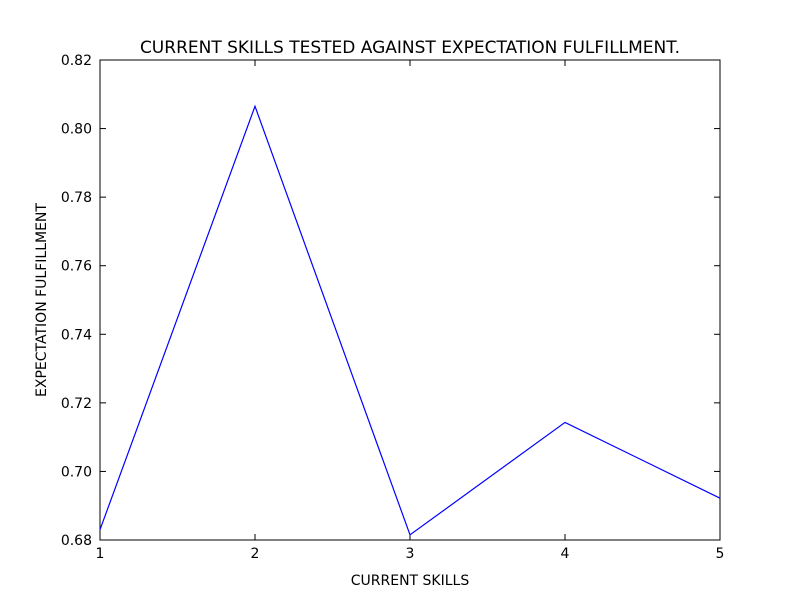 The width and height of the screenshot is (800, 600). Describe the element at coordinates (76, 541) in the screenshot. I see `y-tick-label: 0.68` at that location.